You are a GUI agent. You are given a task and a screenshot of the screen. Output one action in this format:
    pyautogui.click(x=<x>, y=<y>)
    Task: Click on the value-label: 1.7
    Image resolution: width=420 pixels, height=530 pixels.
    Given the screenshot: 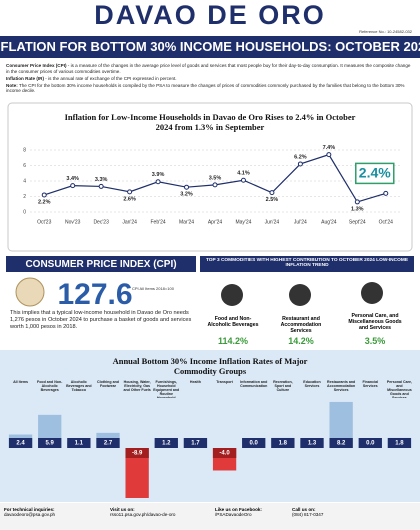 What is the action you would take?
    pyautogui.click(x=195, y=444)
    